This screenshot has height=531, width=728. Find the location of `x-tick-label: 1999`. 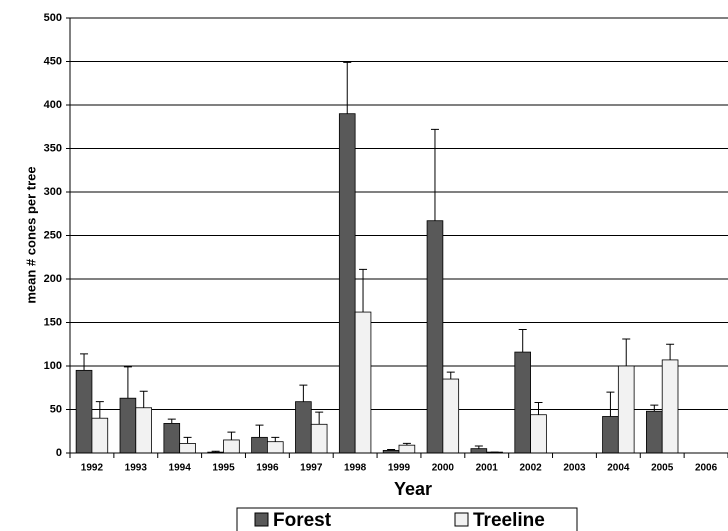

x-tick-label: 1999 is located at coordinates (399, 468).